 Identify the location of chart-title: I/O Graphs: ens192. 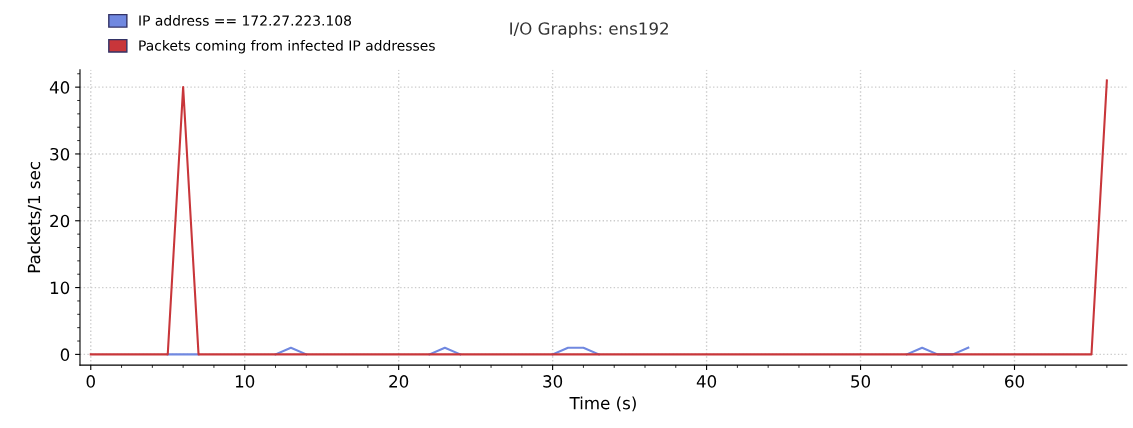
(589, 30).